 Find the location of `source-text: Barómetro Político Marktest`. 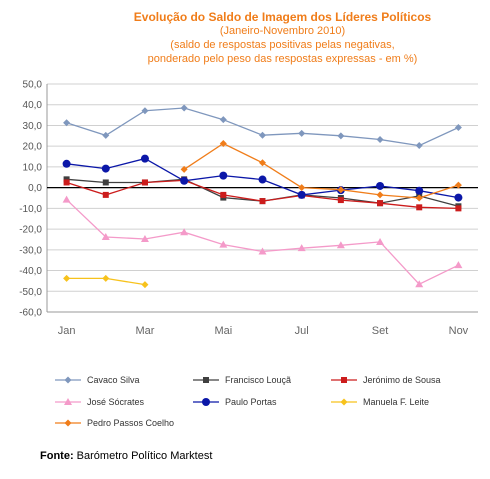

source-text: Barómetro Político Marktest is located at coordinates (144, 456).